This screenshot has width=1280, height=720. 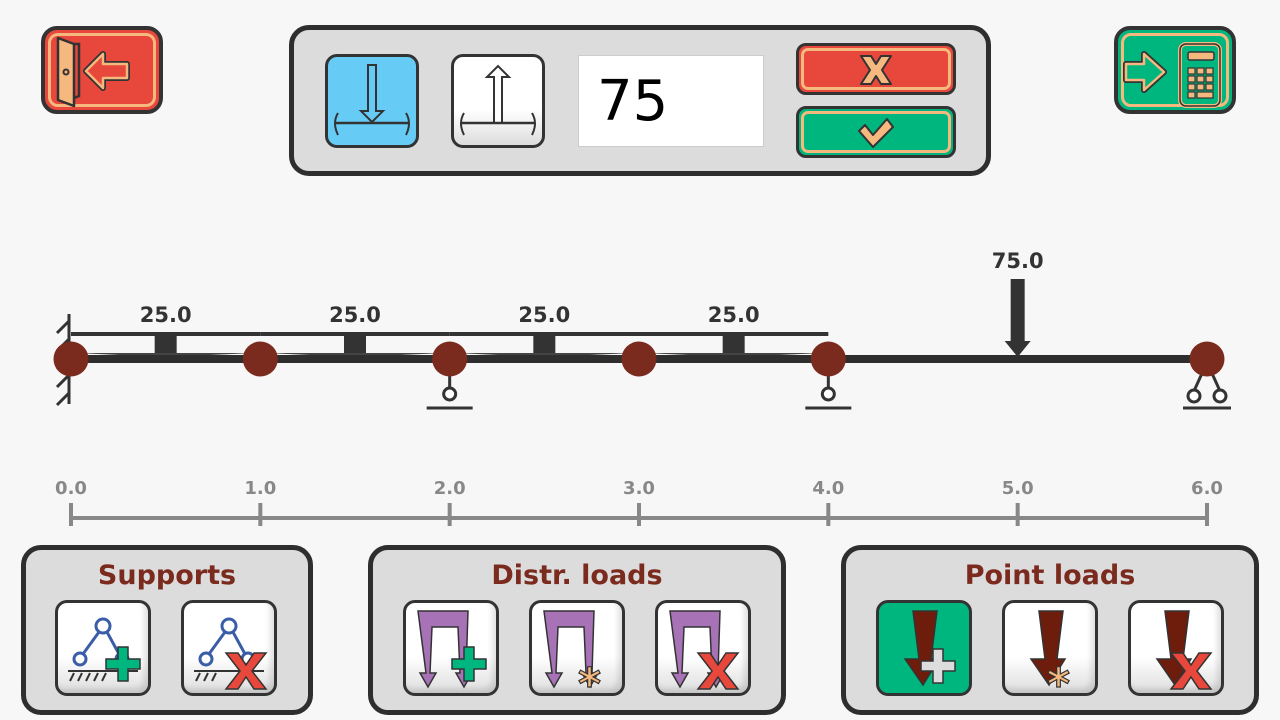 I want to click on delete-distributed-load-button, so click(x=703, y=648).